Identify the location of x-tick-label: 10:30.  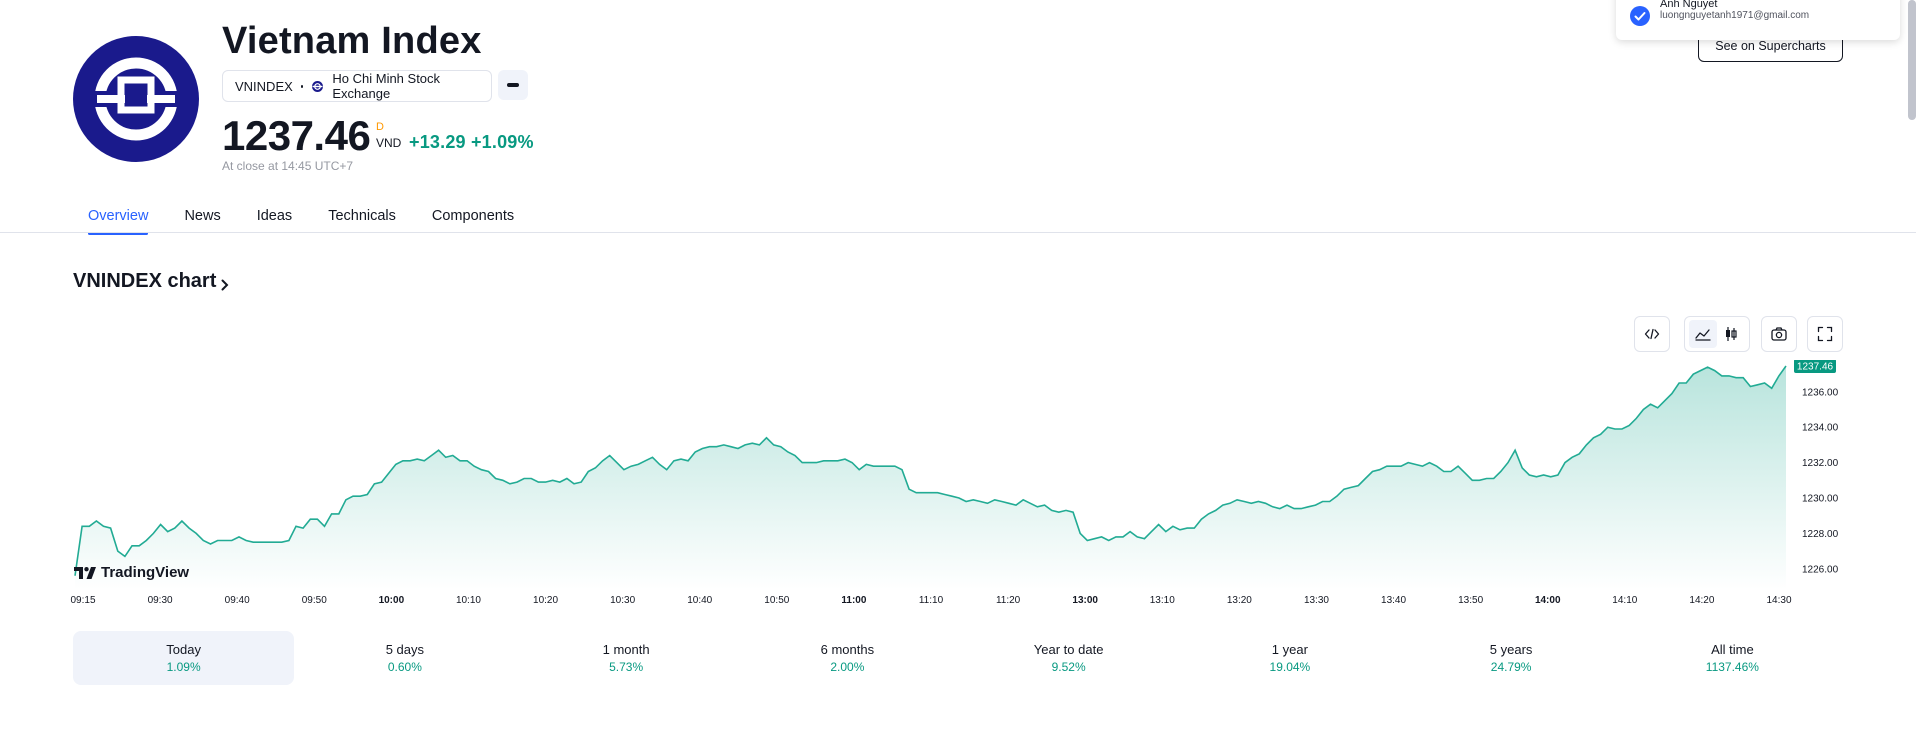
(622, 600).